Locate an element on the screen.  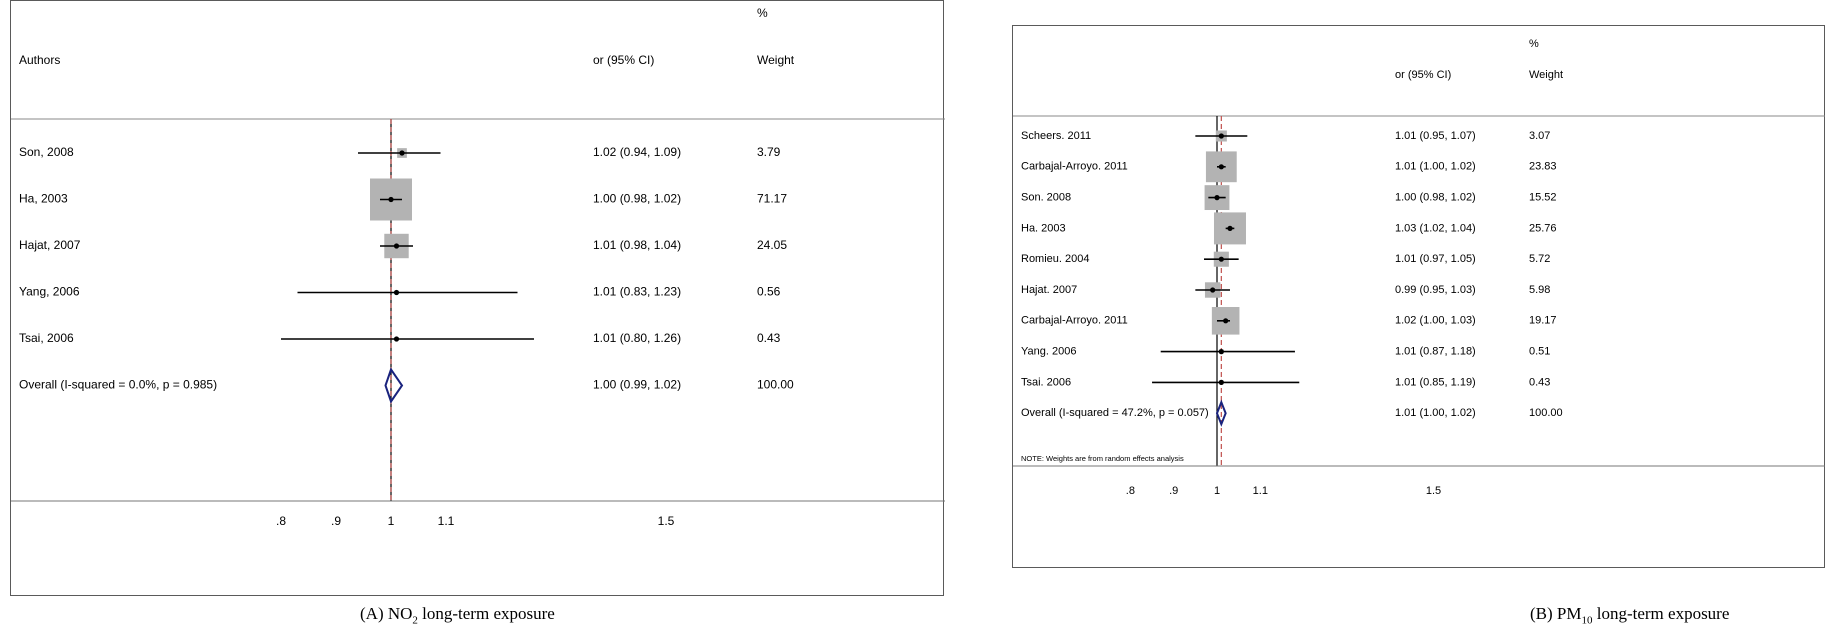
b-study-ci: 1.01 (0.87, 1.18) is located at coordinates (1435, 352).